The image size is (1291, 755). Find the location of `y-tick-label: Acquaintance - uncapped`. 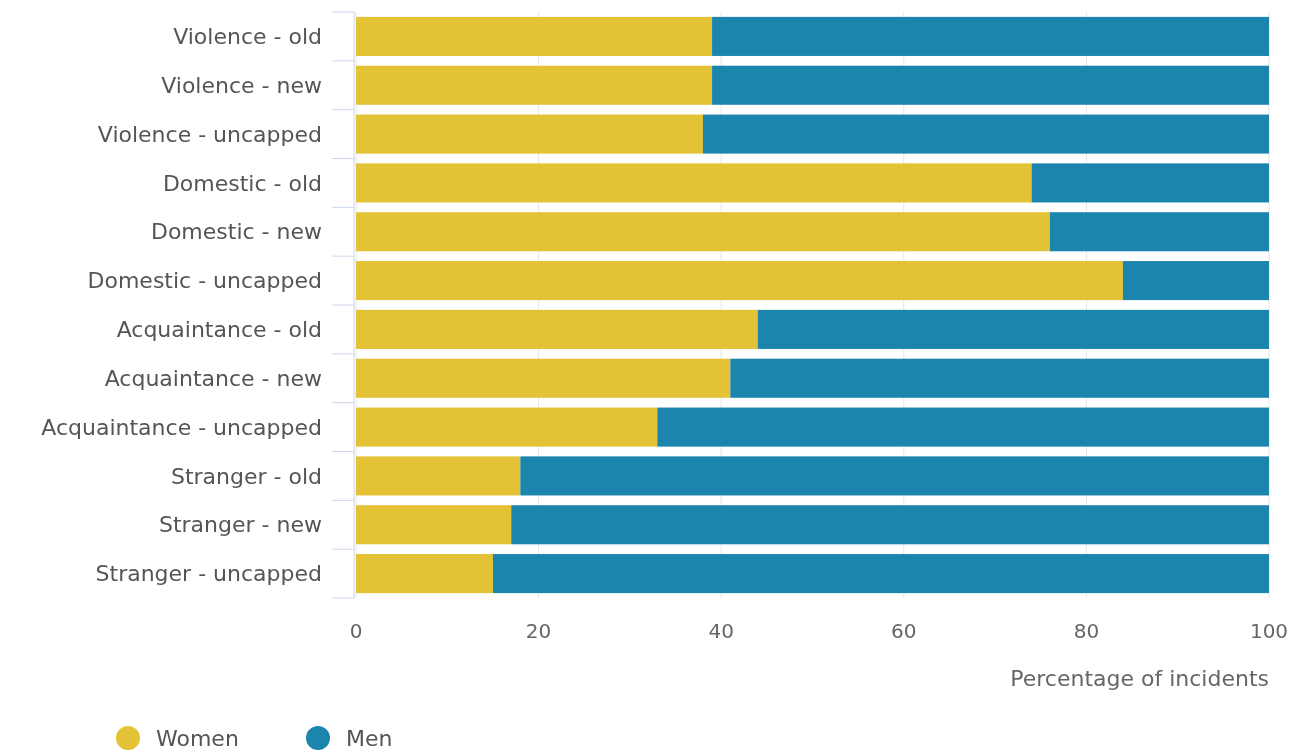

y-tick-label: Acquaintance - uncapped is located at coordinates (181, 427).